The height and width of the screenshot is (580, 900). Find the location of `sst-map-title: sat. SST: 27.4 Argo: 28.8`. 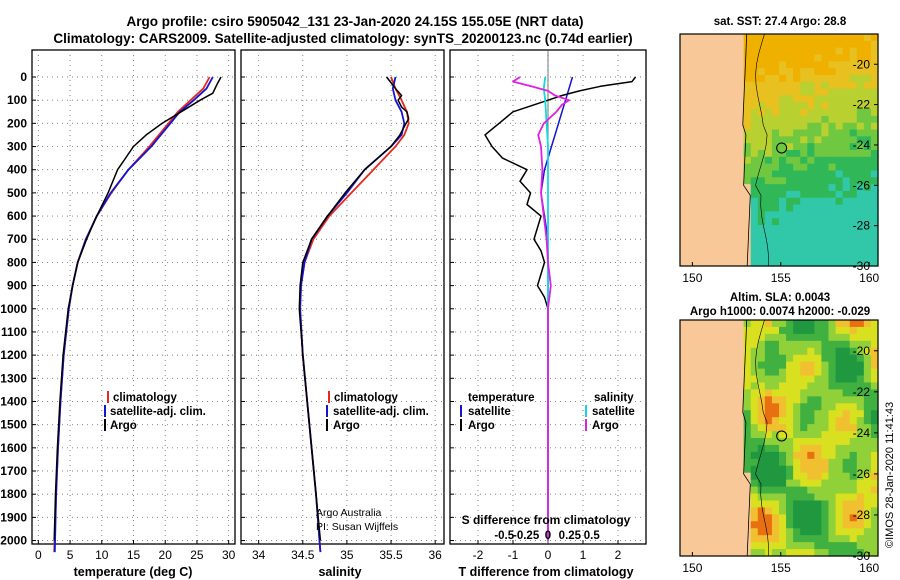

sst-map-title: sat. SST: 27.4 Argo: 28.8 is located at coordinates (780, 22).